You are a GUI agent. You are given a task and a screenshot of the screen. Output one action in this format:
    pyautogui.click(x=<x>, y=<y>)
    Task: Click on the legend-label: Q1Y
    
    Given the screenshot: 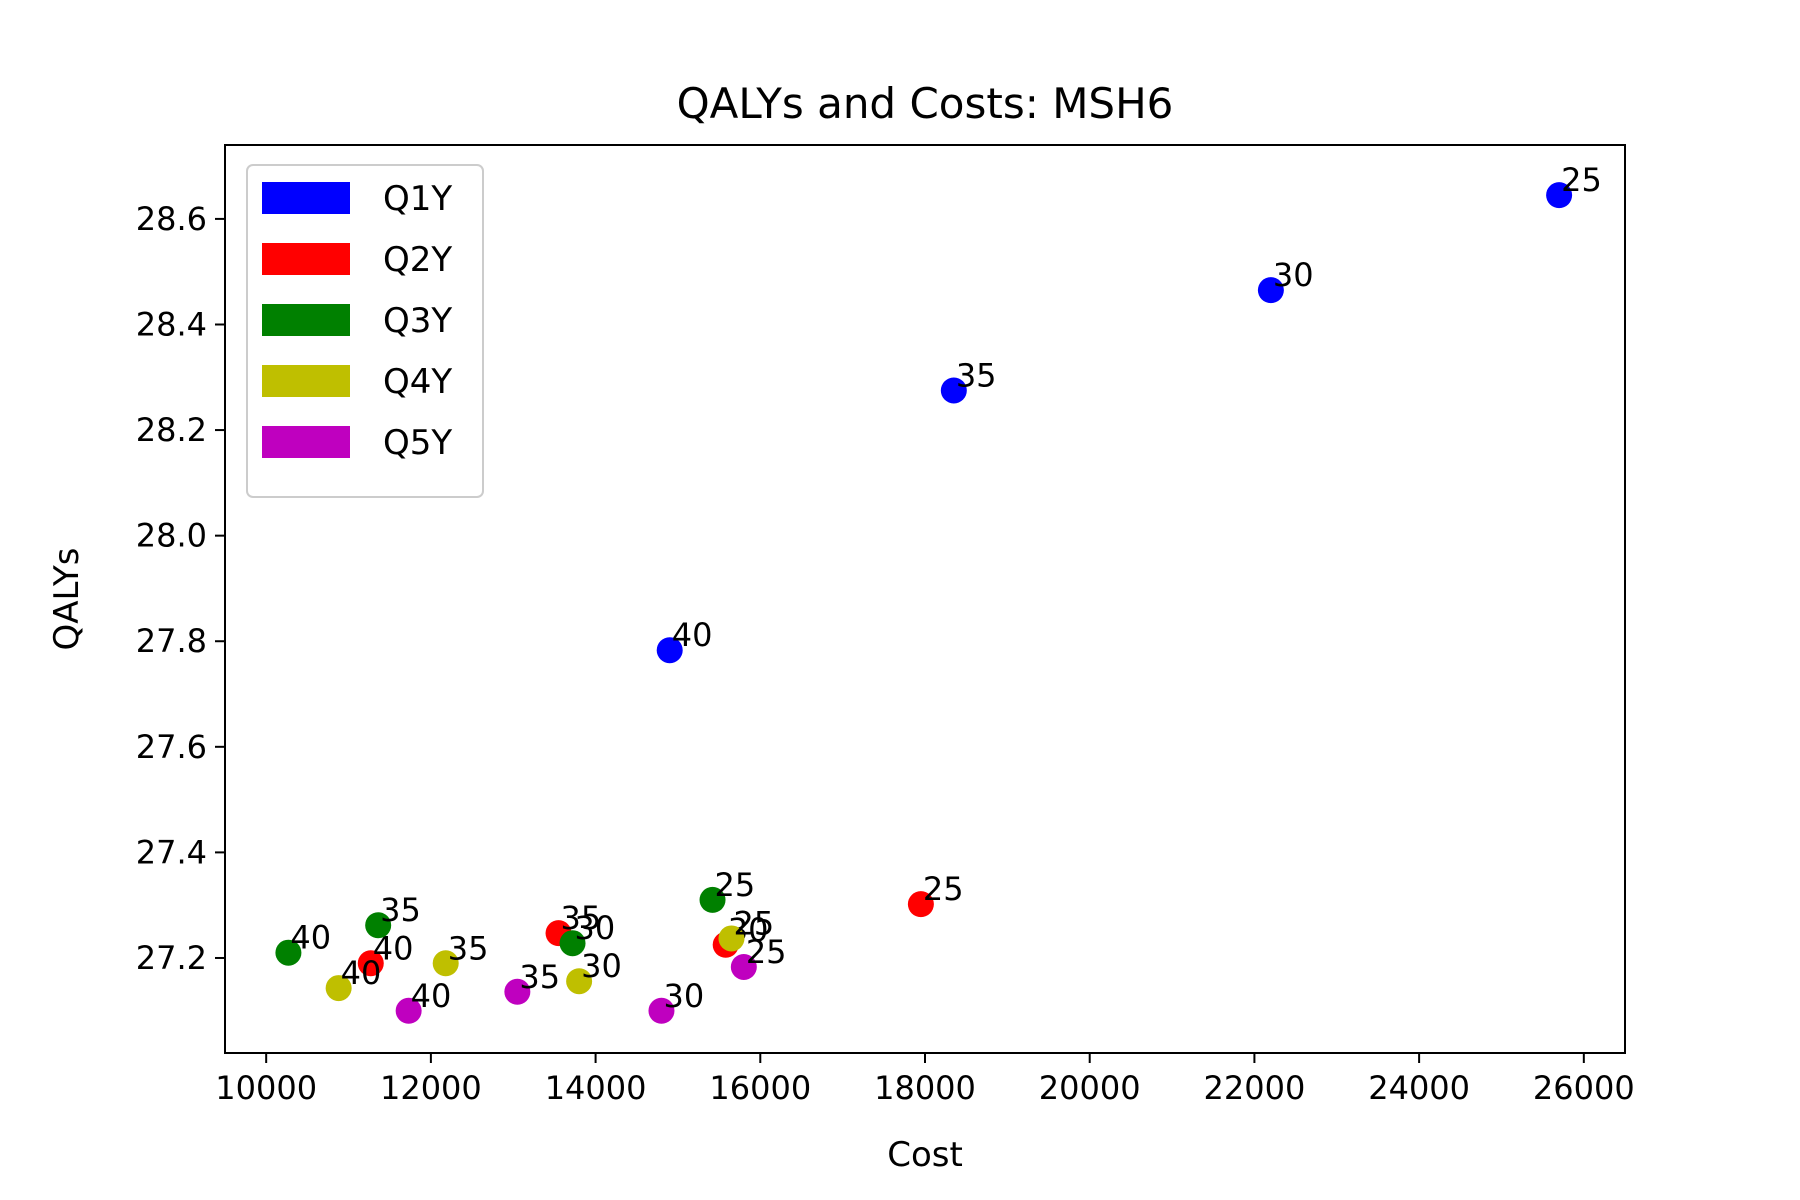 What is the action you would take?
    pyautogui.click(x=417, y=199)
    